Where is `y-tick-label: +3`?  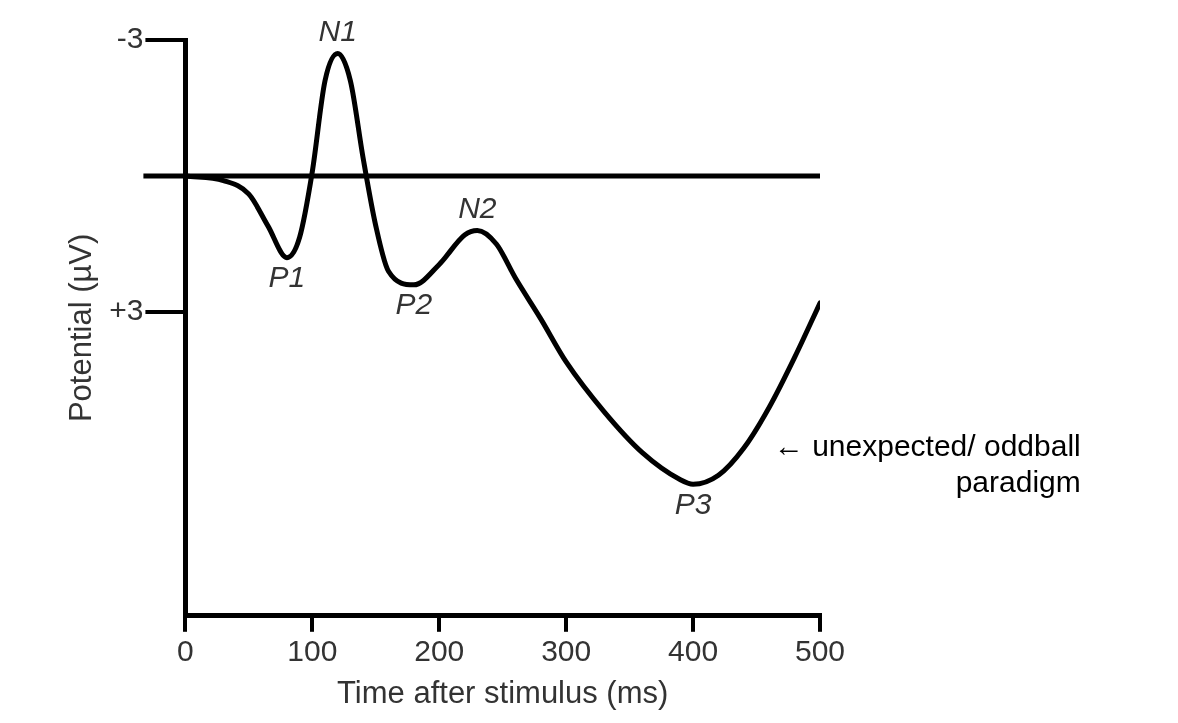 y-tick-label: +3 is located at coordinates (126, 310).